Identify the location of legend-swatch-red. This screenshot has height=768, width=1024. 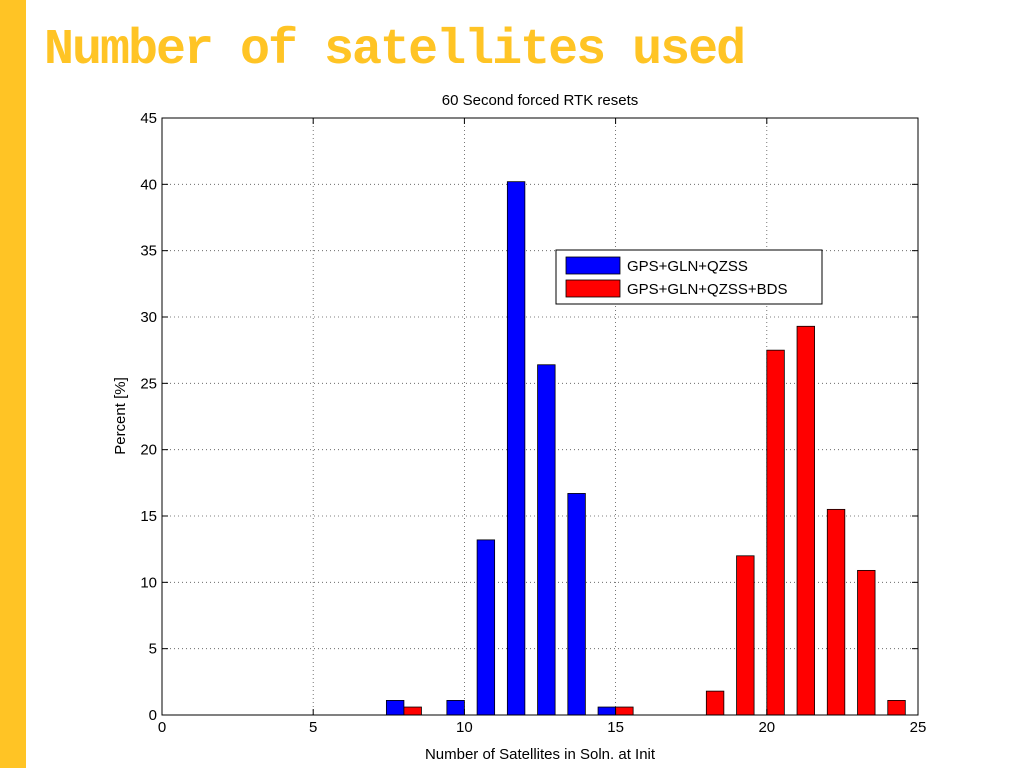
(593, 288).